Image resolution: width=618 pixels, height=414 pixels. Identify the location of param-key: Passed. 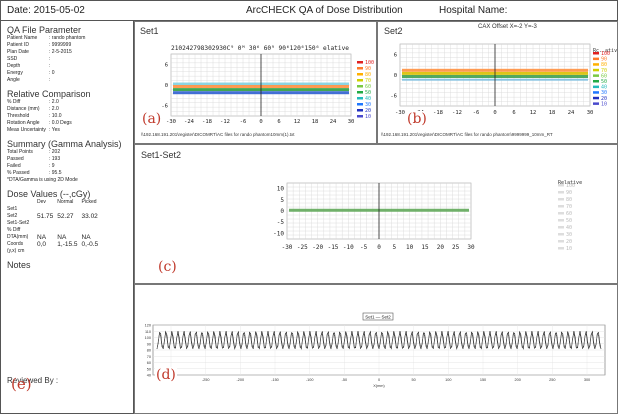
(15, 159).